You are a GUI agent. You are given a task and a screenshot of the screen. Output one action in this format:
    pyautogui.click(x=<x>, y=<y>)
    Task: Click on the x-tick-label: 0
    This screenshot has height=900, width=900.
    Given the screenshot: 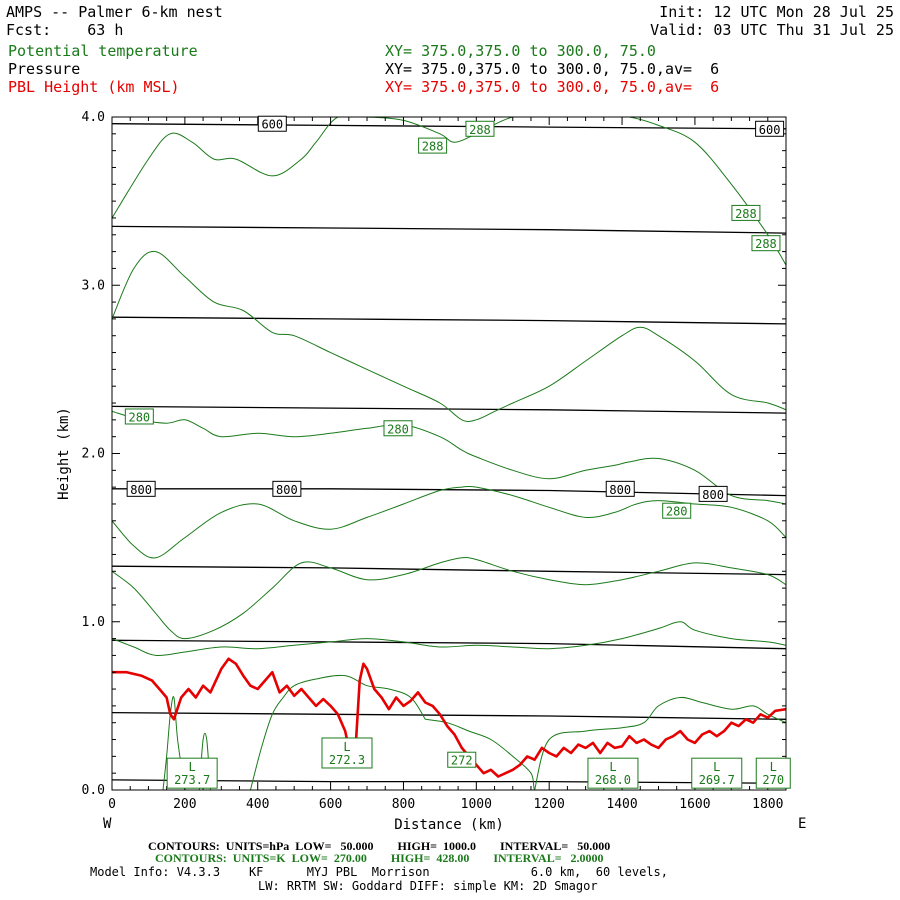 What is the action you would take?
    pyautogui.click(x=112, y=804)
    